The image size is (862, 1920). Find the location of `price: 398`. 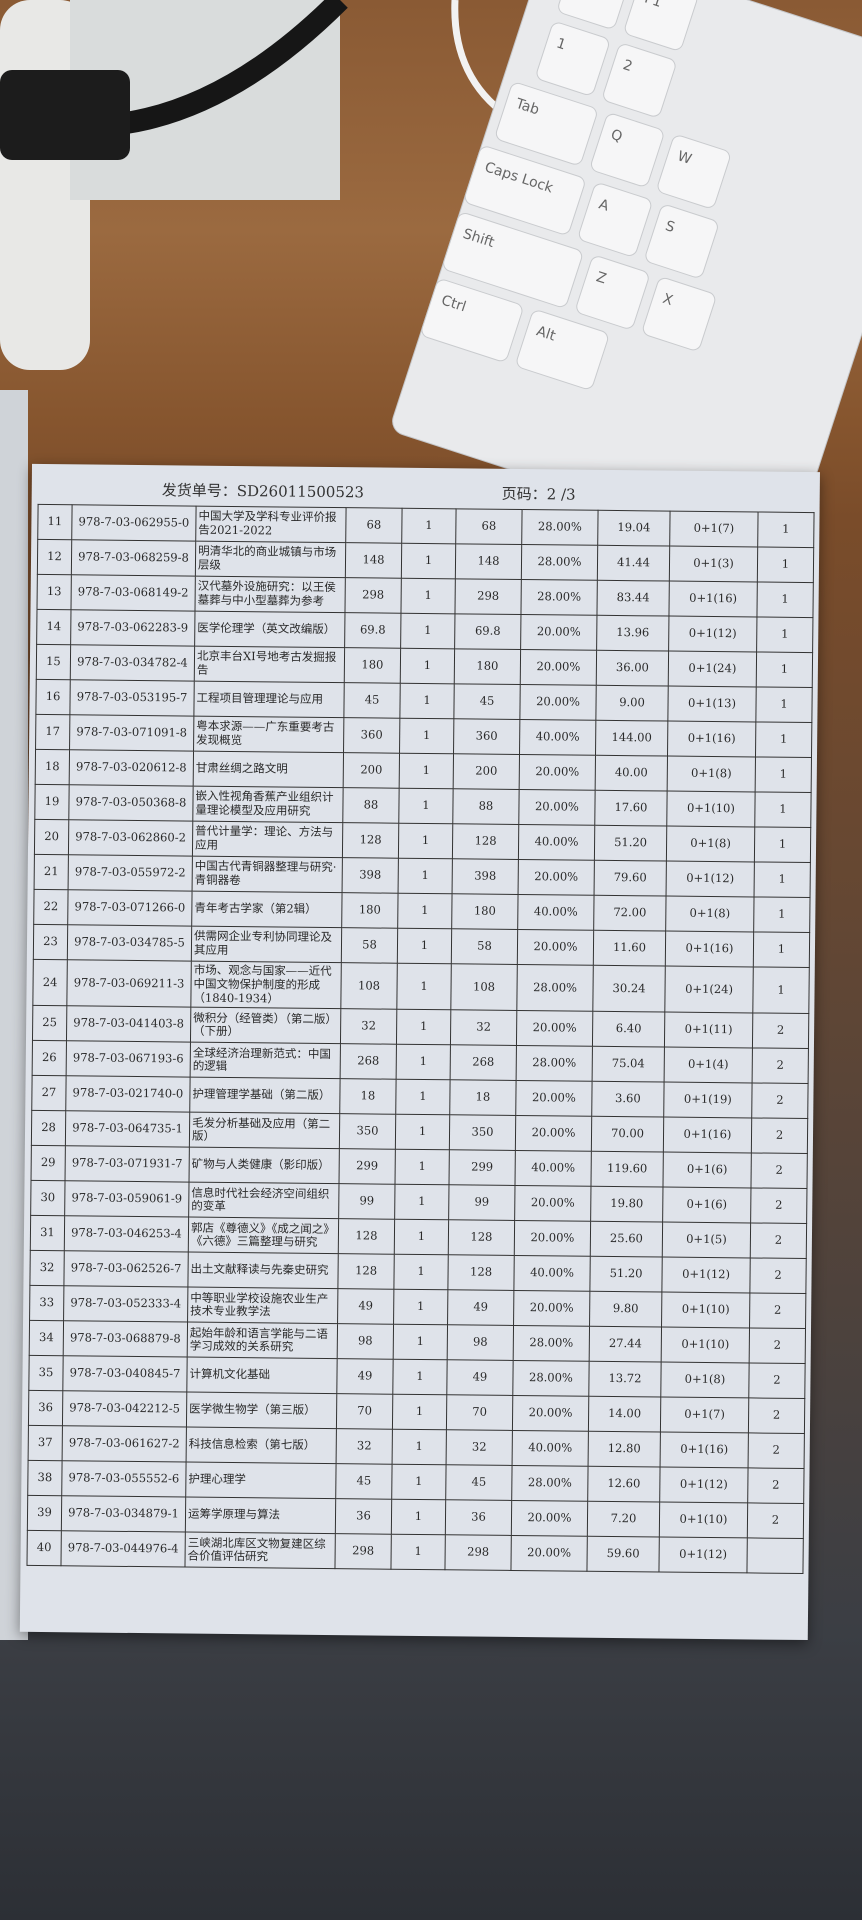

price: 398 is located at coordinates (370, 875).